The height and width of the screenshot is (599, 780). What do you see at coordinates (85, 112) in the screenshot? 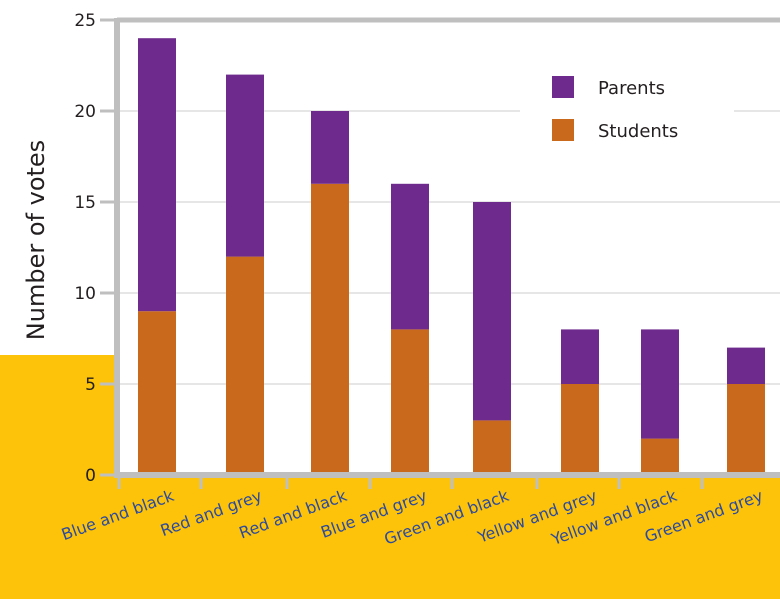
I see `y-tick-label: 20` at bounding box center [85, 112].